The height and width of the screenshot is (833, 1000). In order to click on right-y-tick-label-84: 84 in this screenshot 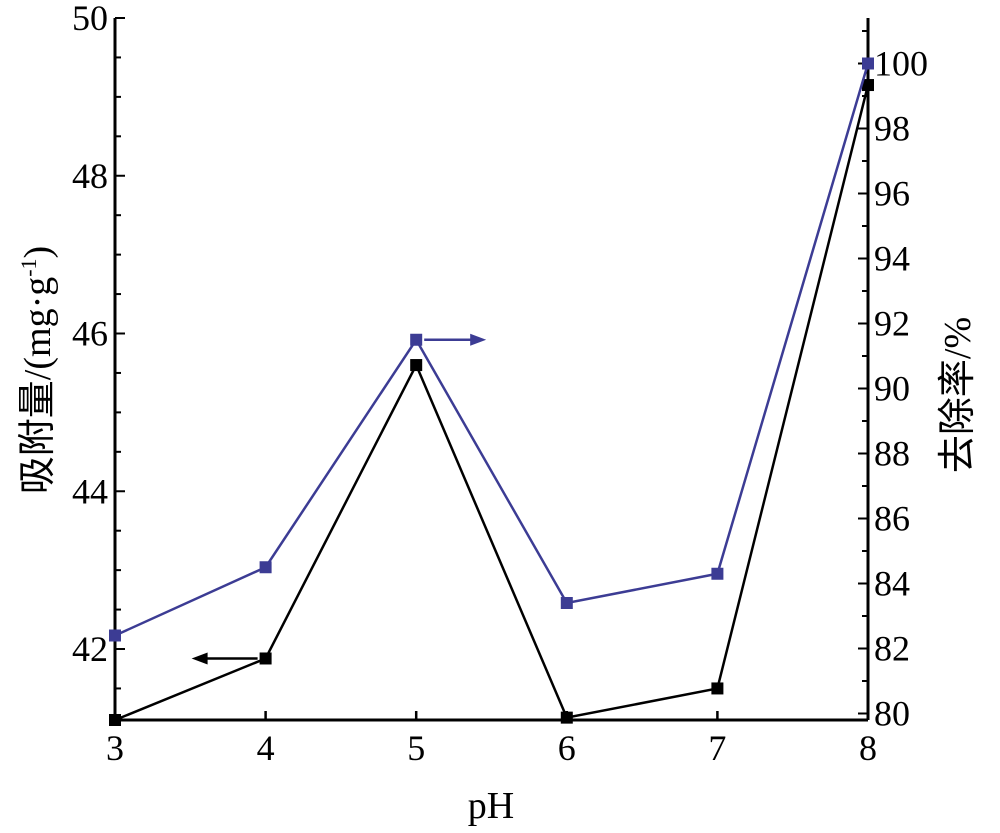, I will do `click(892, 584)`.